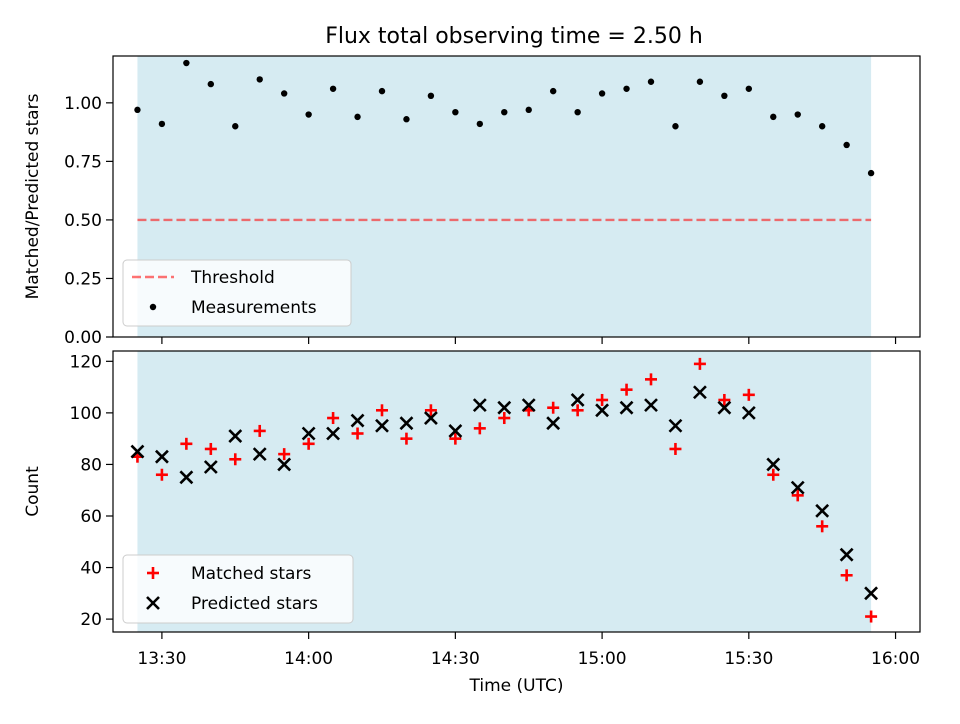 Image resolution: width=960 pixels, height=724 pixels. I want to click on legend-measurements-swatch, so click(153, 307).